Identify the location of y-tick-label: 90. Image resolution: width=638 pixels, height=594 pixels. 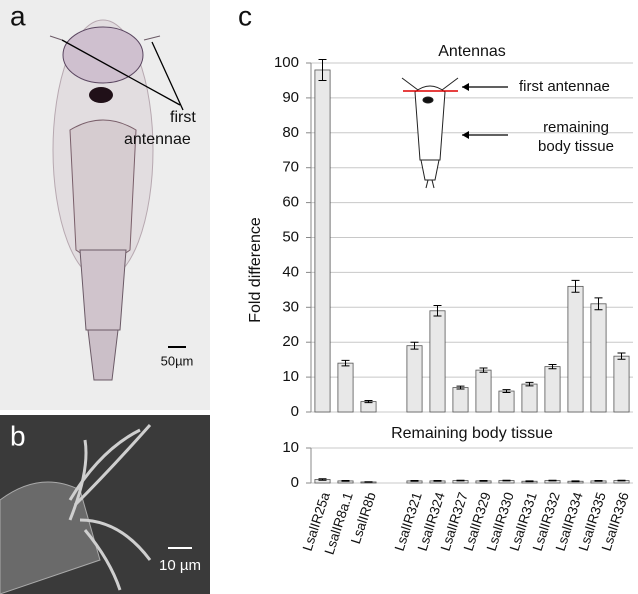
(290, 97).